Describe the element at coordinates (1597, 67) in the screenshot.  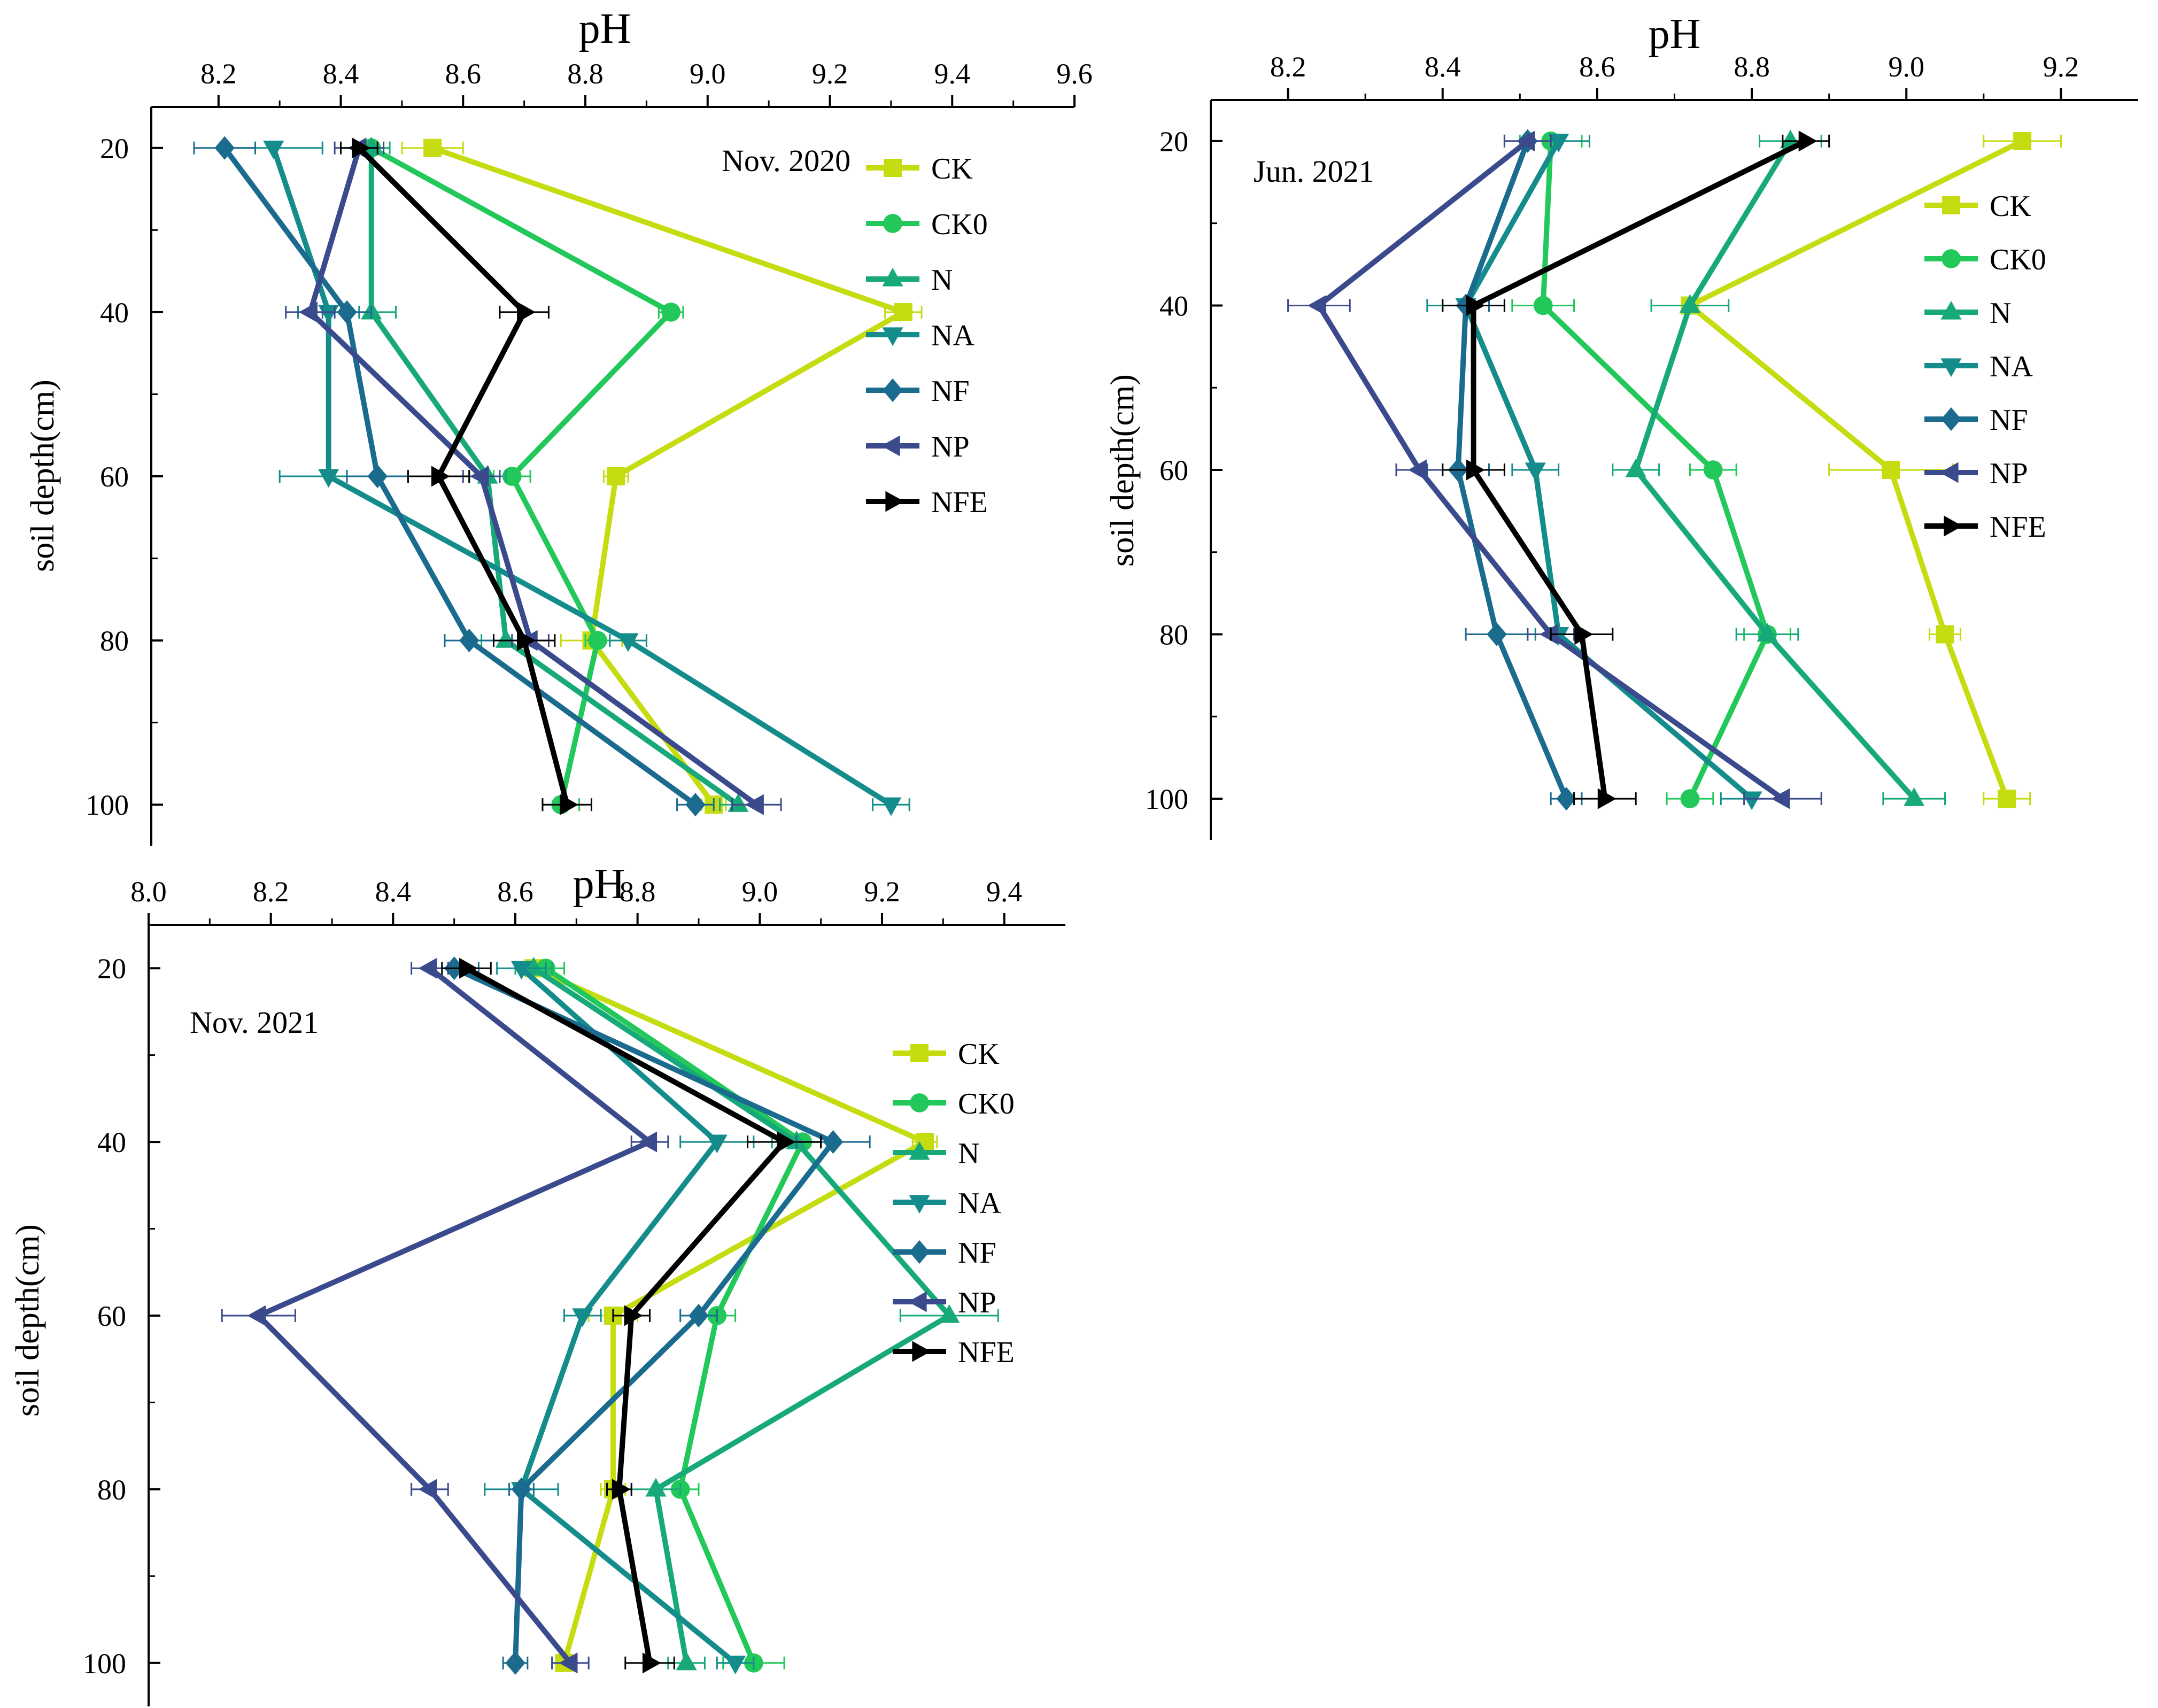
I see `x-tick-label: 8.6` at that location.